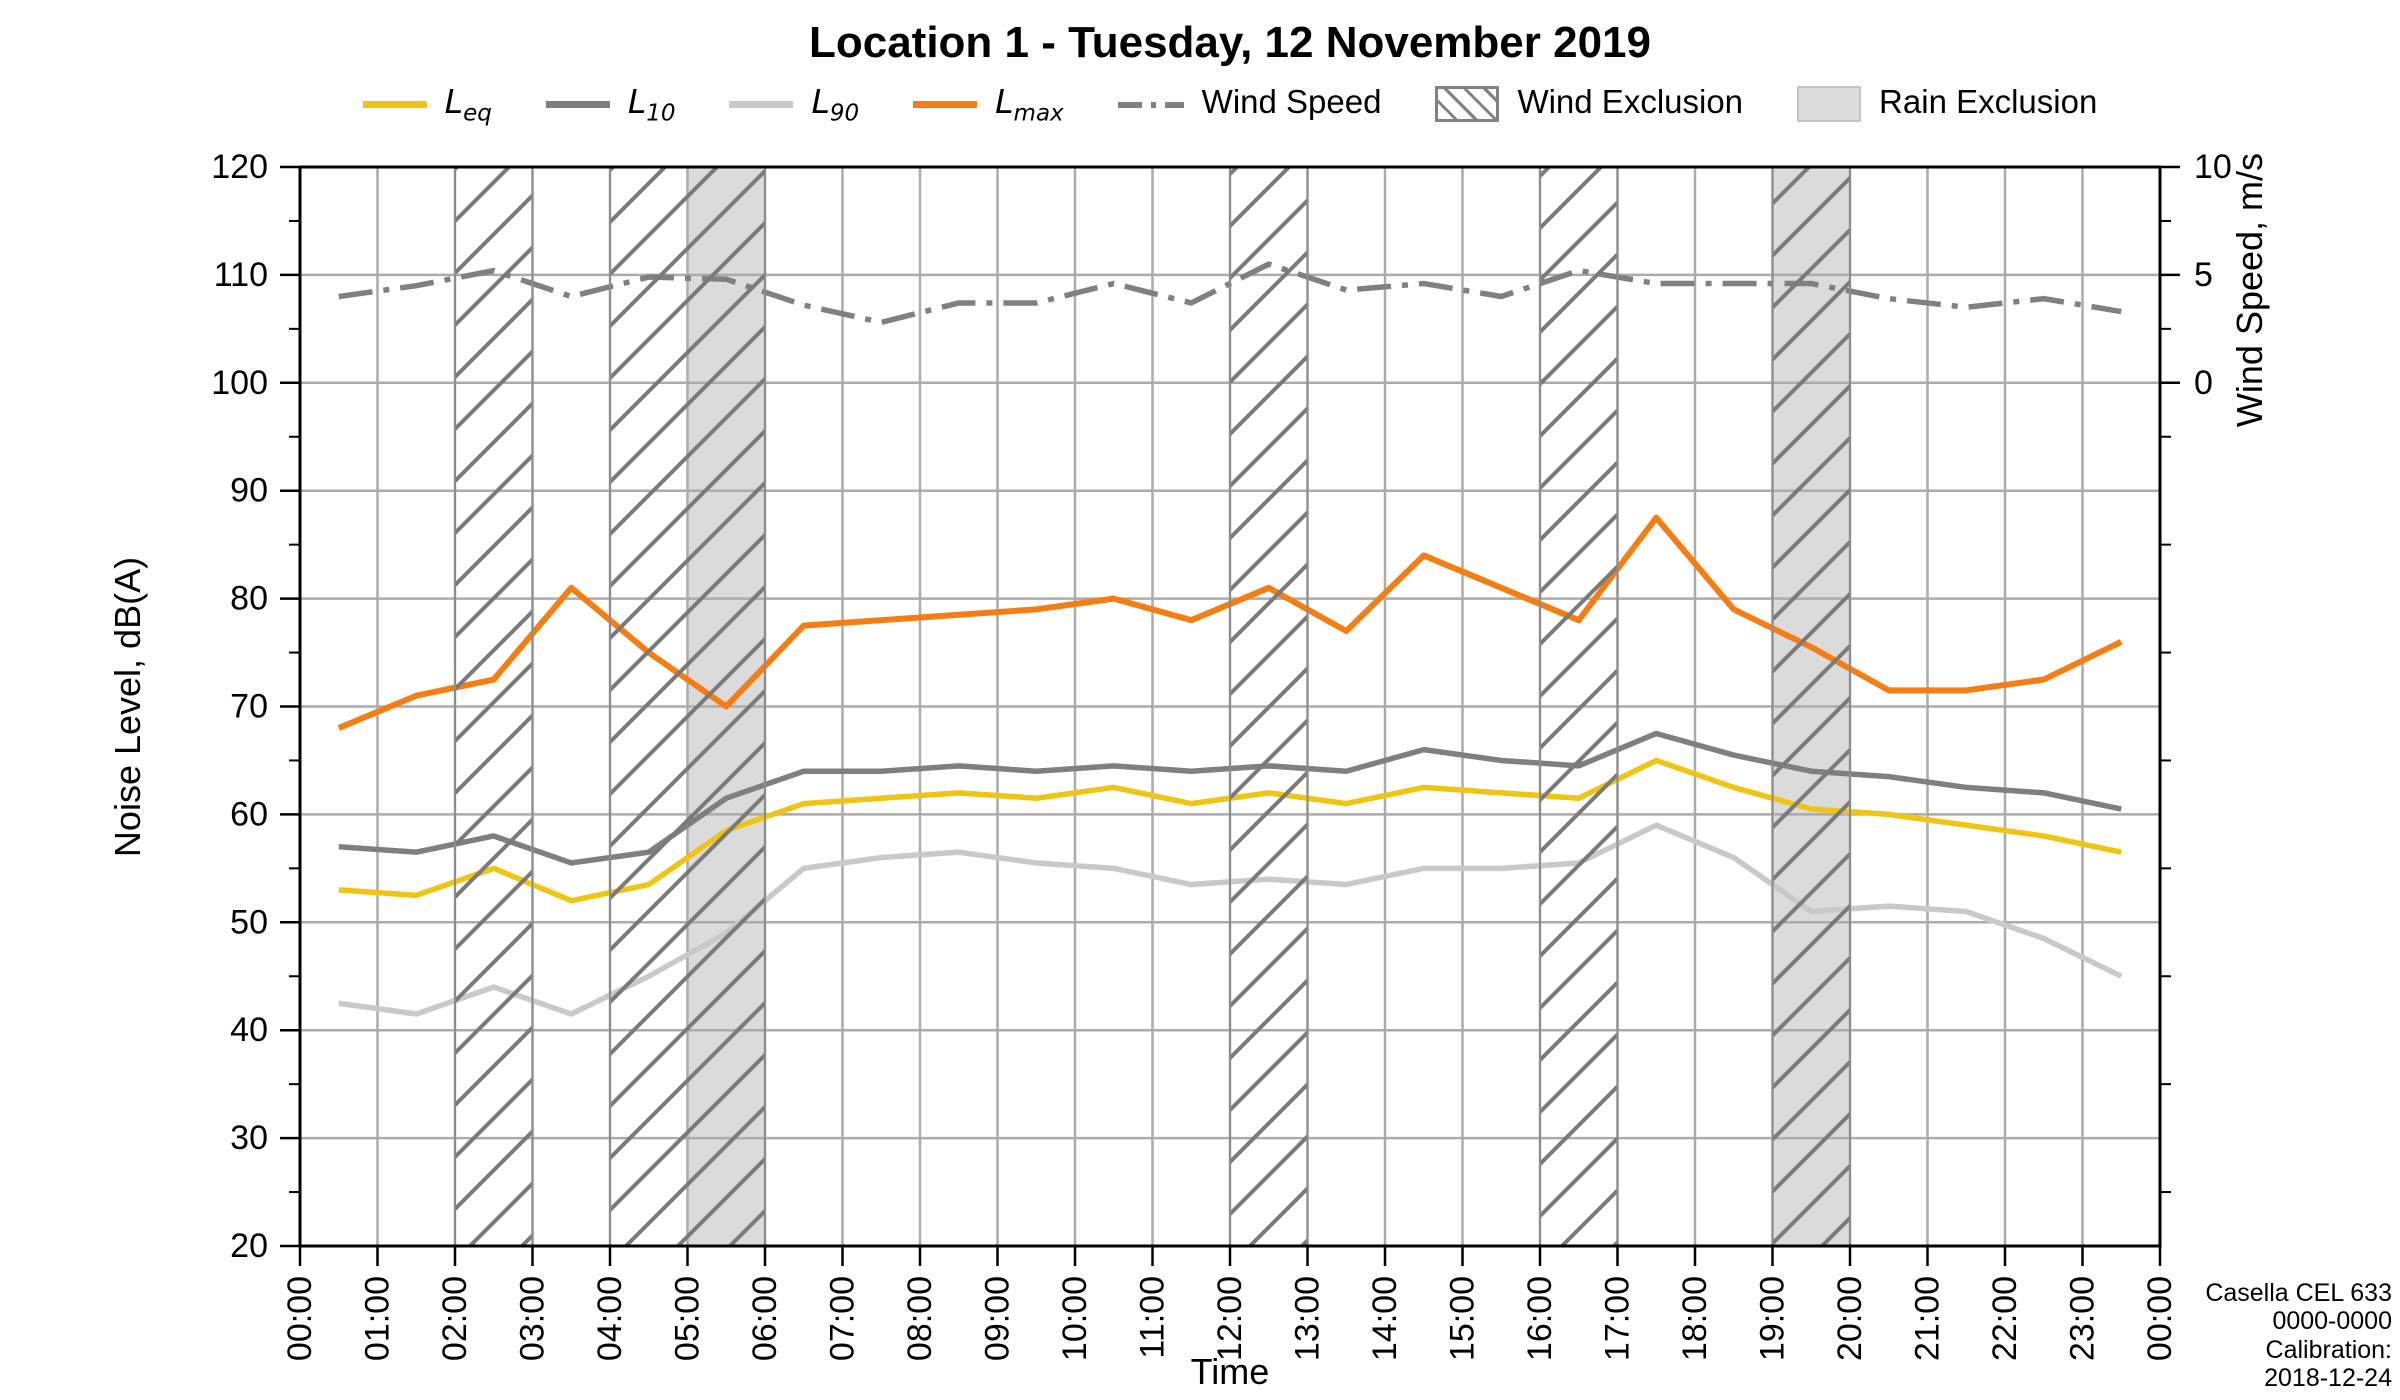 The image size is (2400, 1400). I want to click on x-tick-label: 22:00, so click(2005, 1318).